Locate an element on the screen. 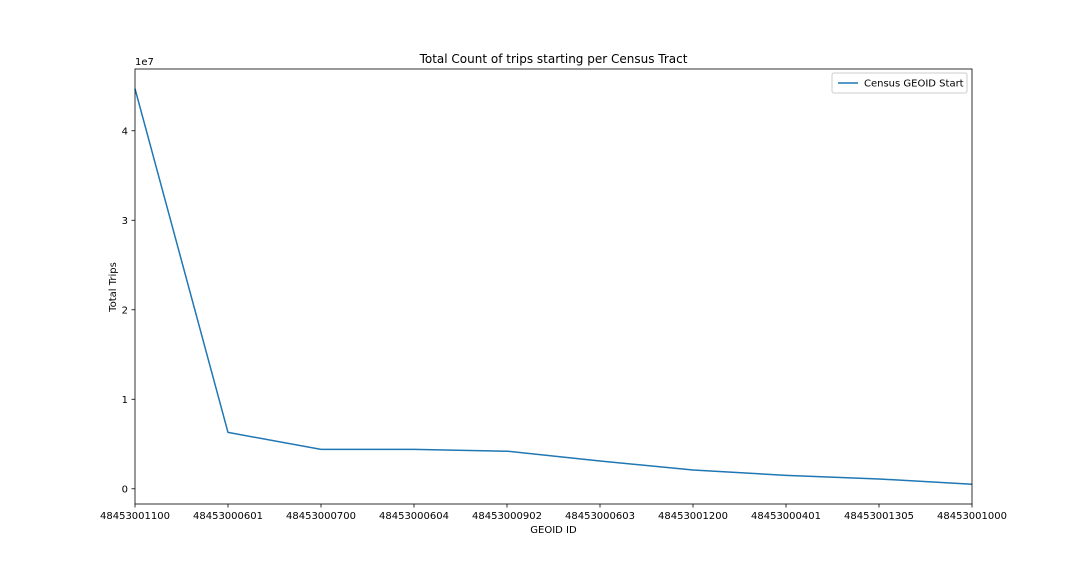 The image size is (1080, 576). legend-label: Census GEOID Start is located at coordinates (914, 84).